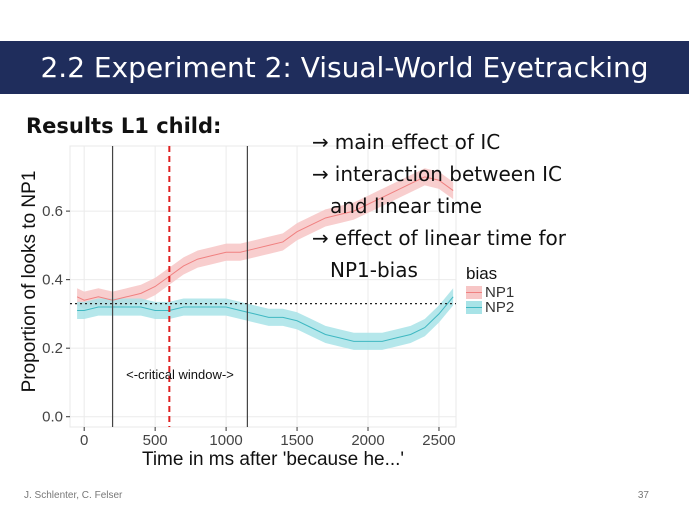  I want to click on page-number: 37, so click(643, 495).